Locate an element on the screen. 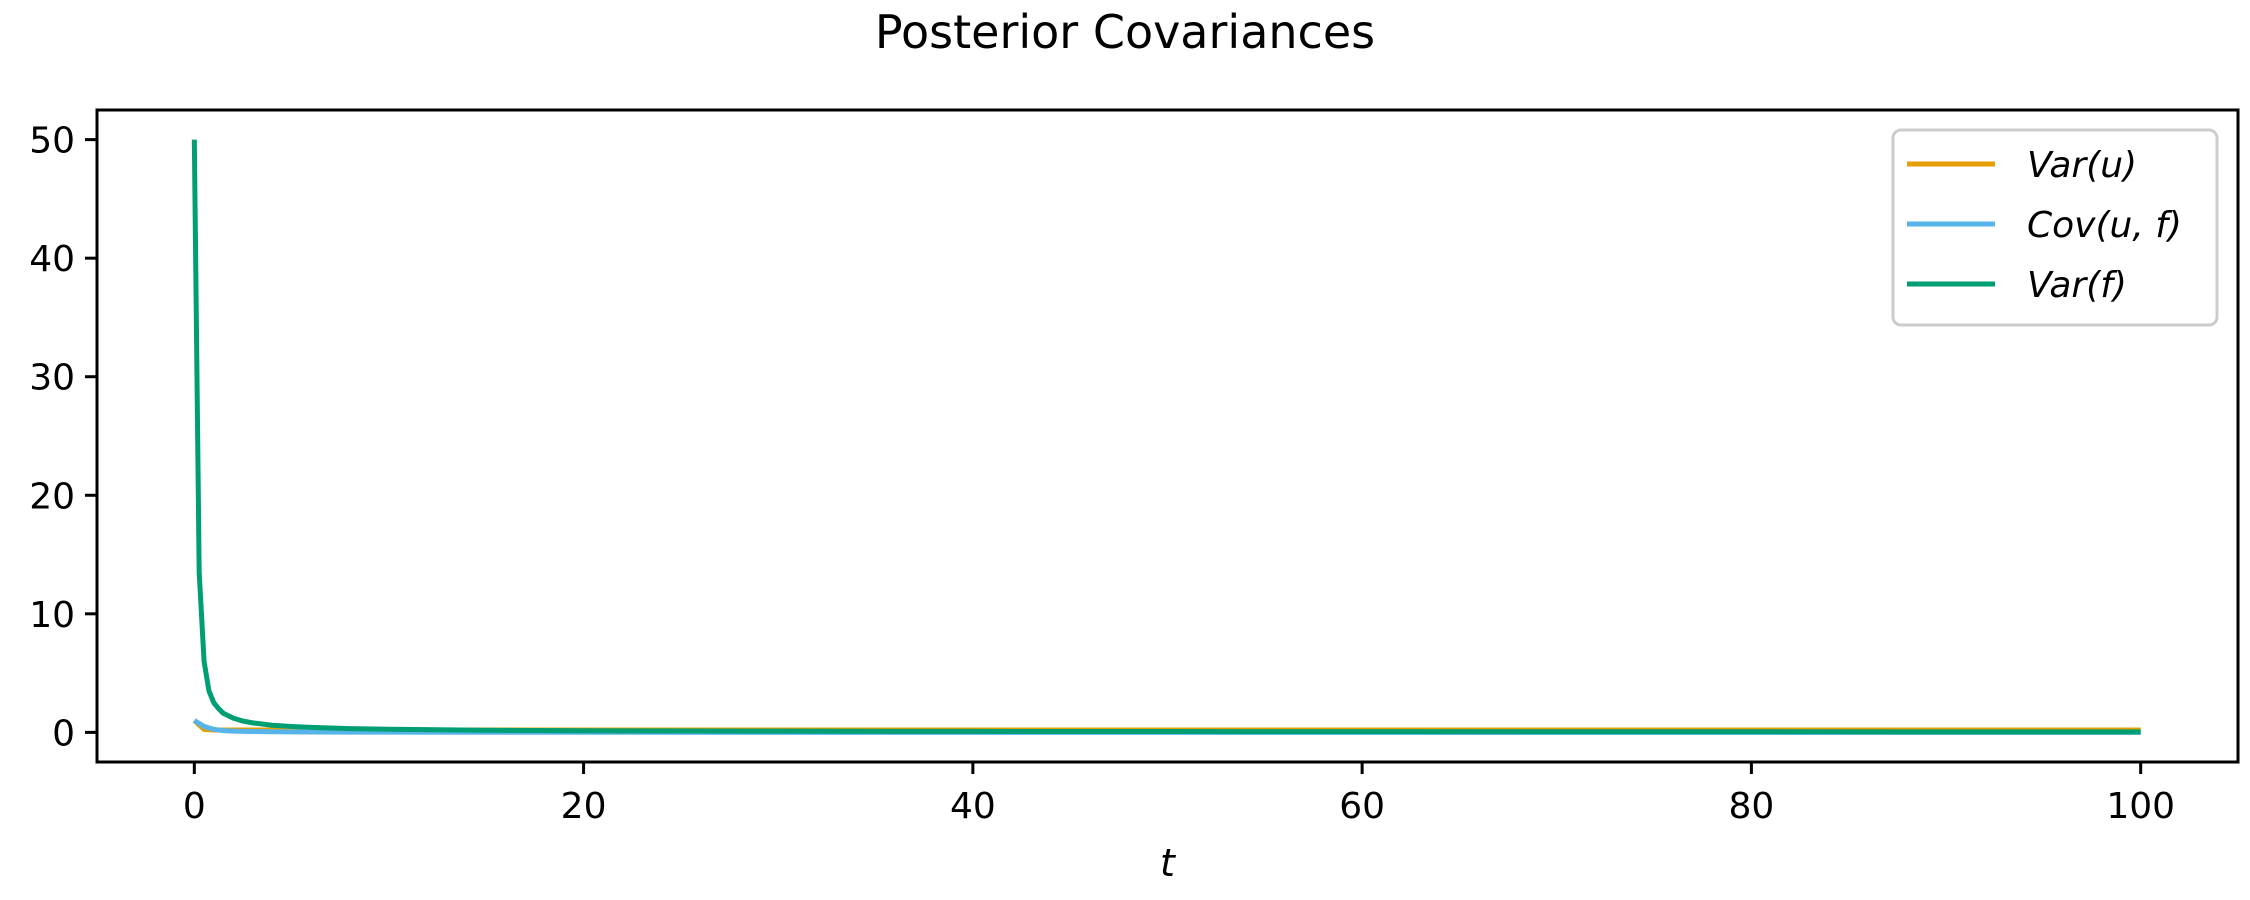  x-tick-label: 20 is located at coordinates (584, 806).